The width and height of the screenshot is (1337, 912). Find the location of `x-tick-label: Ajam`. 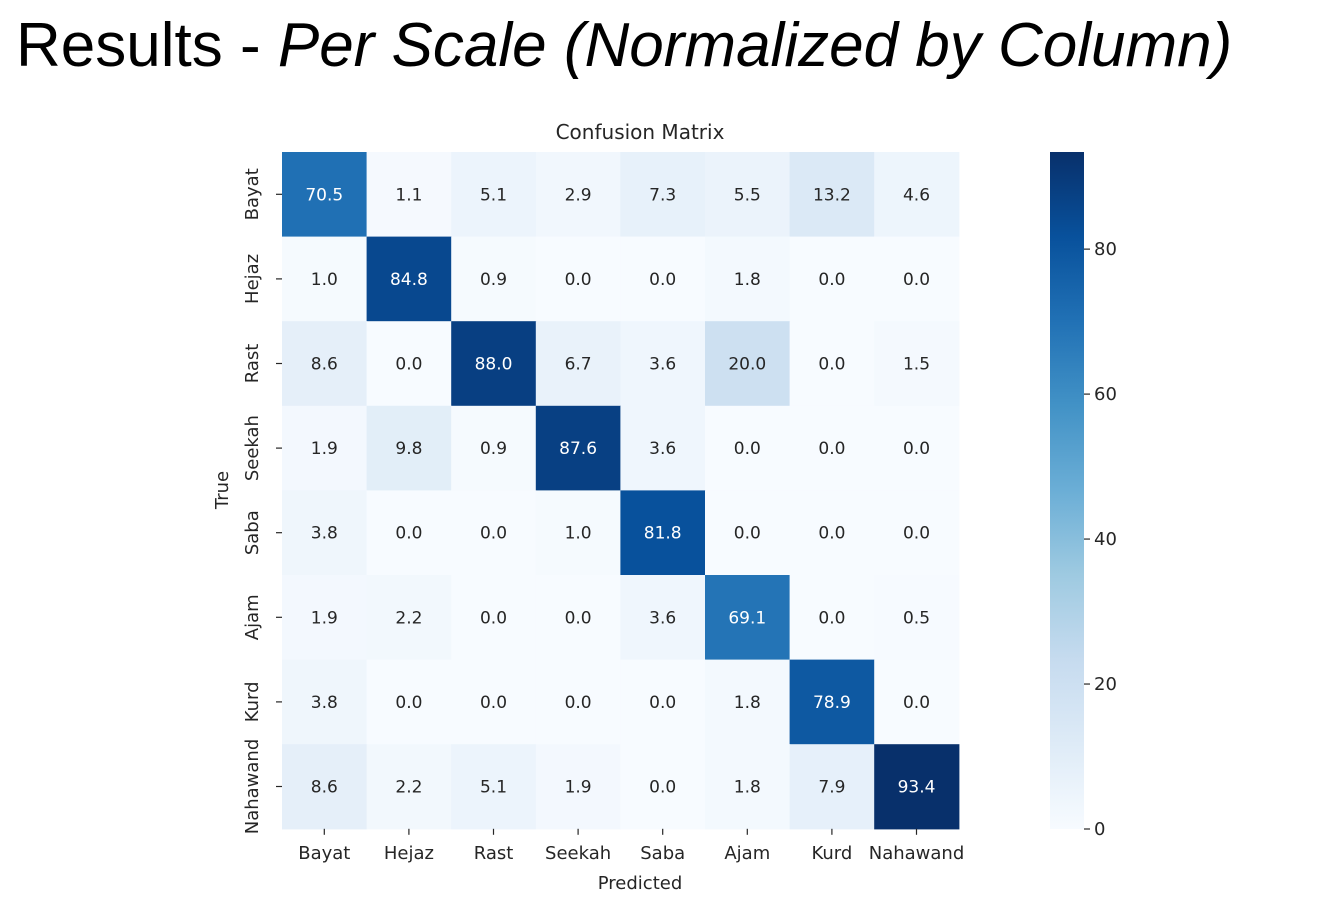

x-tick-label: Ajam is located at coordinates (747, 853).